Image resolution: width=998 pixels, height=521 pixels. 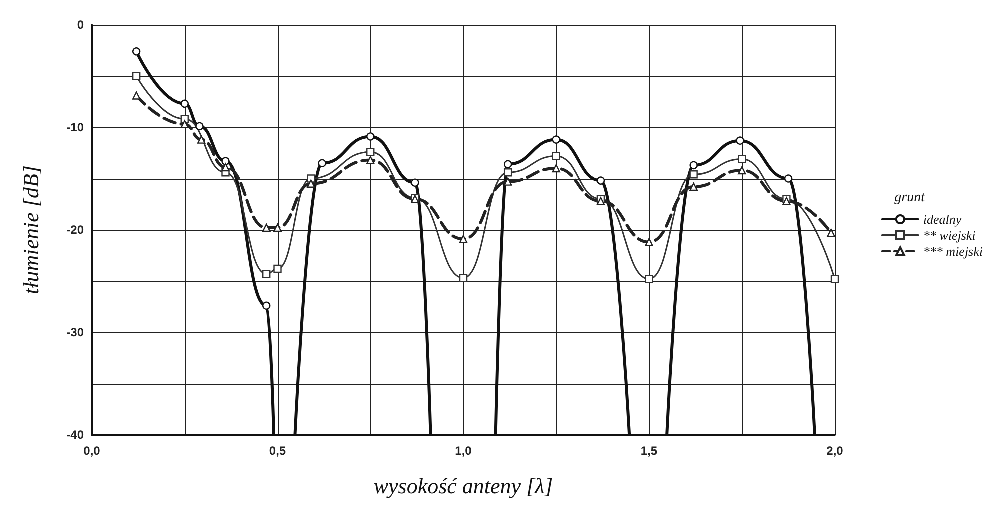 I want to click on x-tick-label: 0,0, so click(x=92, y=451).